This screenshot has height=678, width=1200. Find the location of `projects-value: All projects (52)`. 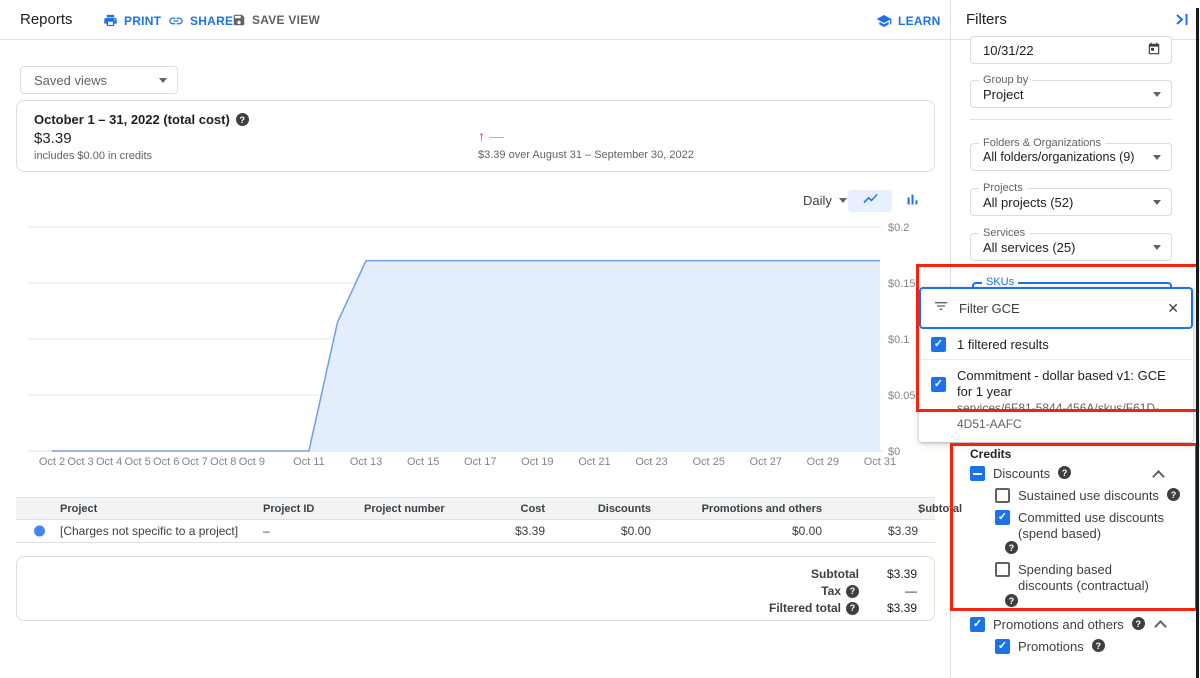

projects-value: All projects (52) is located at coordinates (1028, 202).